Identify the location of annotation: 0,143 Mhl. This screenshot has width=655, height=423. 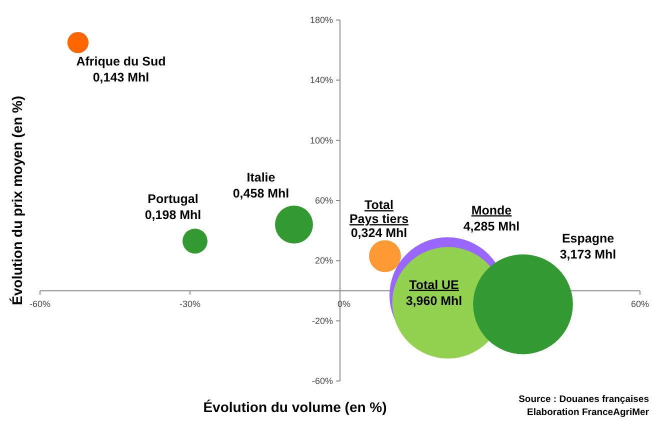
(121, 77).